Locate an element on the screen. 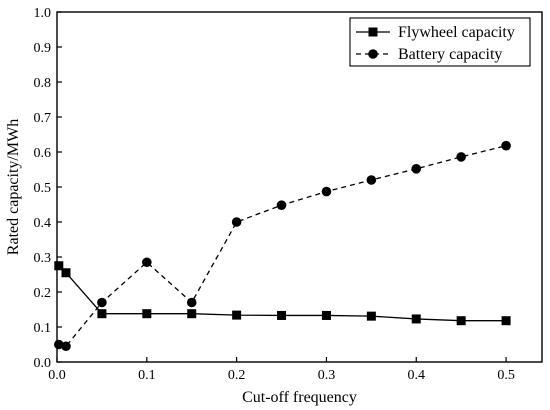 The image size is (550, 410). y-tick-label: 0.7 is located at coordinates (43, 118).